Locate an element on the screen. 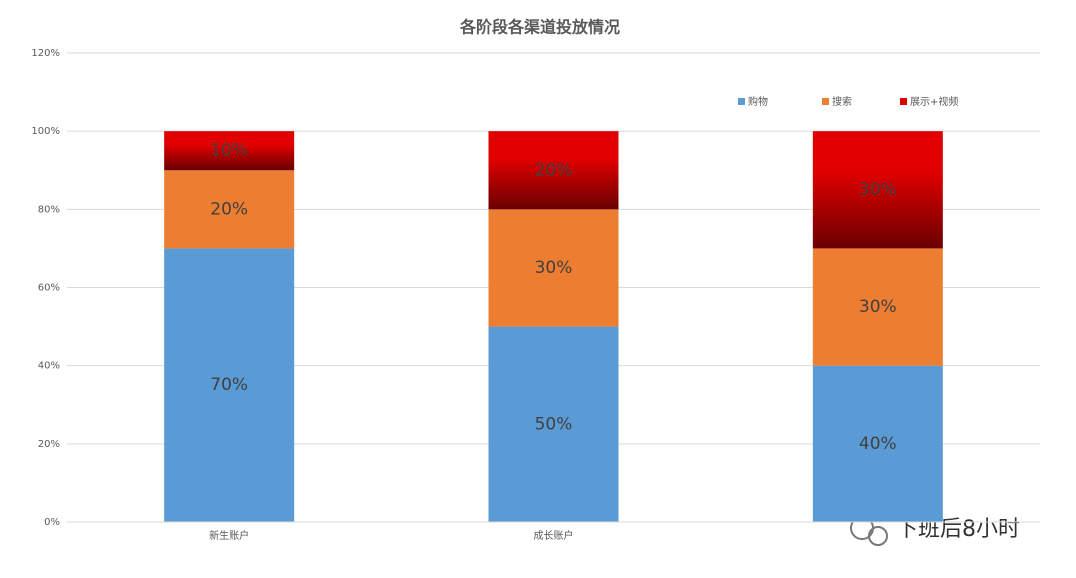 This screenshot has width=1076, height=578. data-label: 50% is located at coordinates (554, 424).